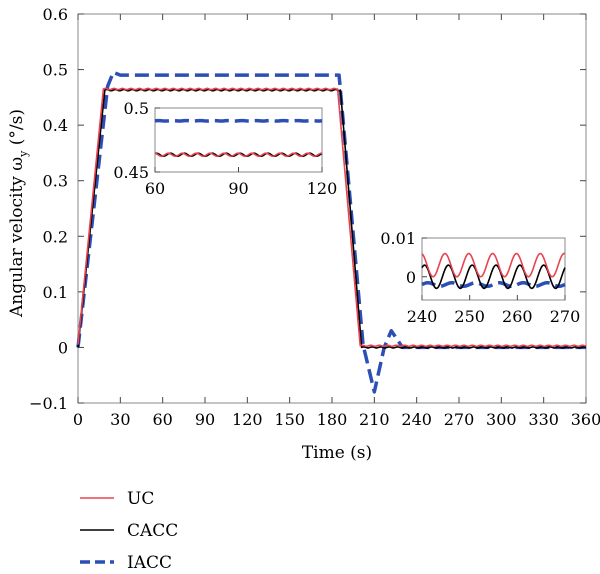  What do you see at coordinates (55, 14) in the screenshot?
I see `y-tick-label: 0.6` at bounding box center [55, 14].